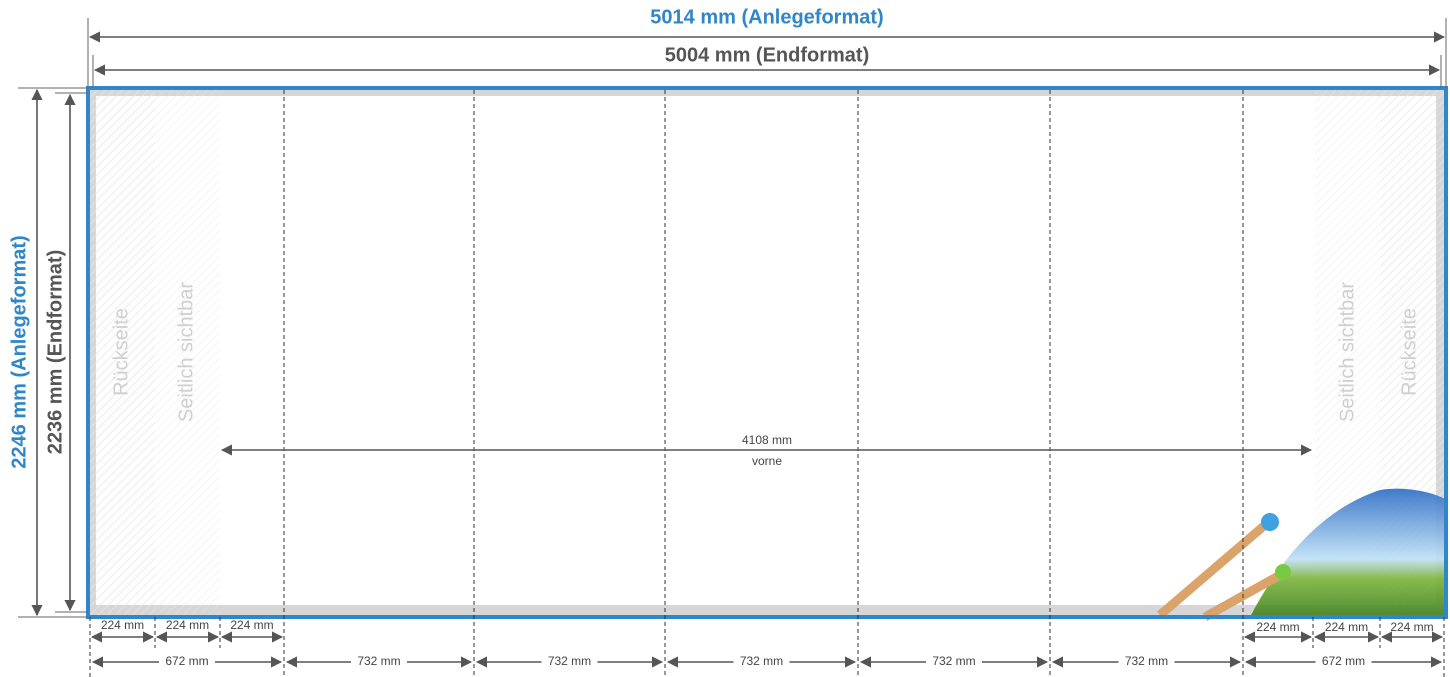  Describe the element at coordinates (55, 352) in the screenshot. I see `height-final: 2236 mm (Endformat)` at that location.